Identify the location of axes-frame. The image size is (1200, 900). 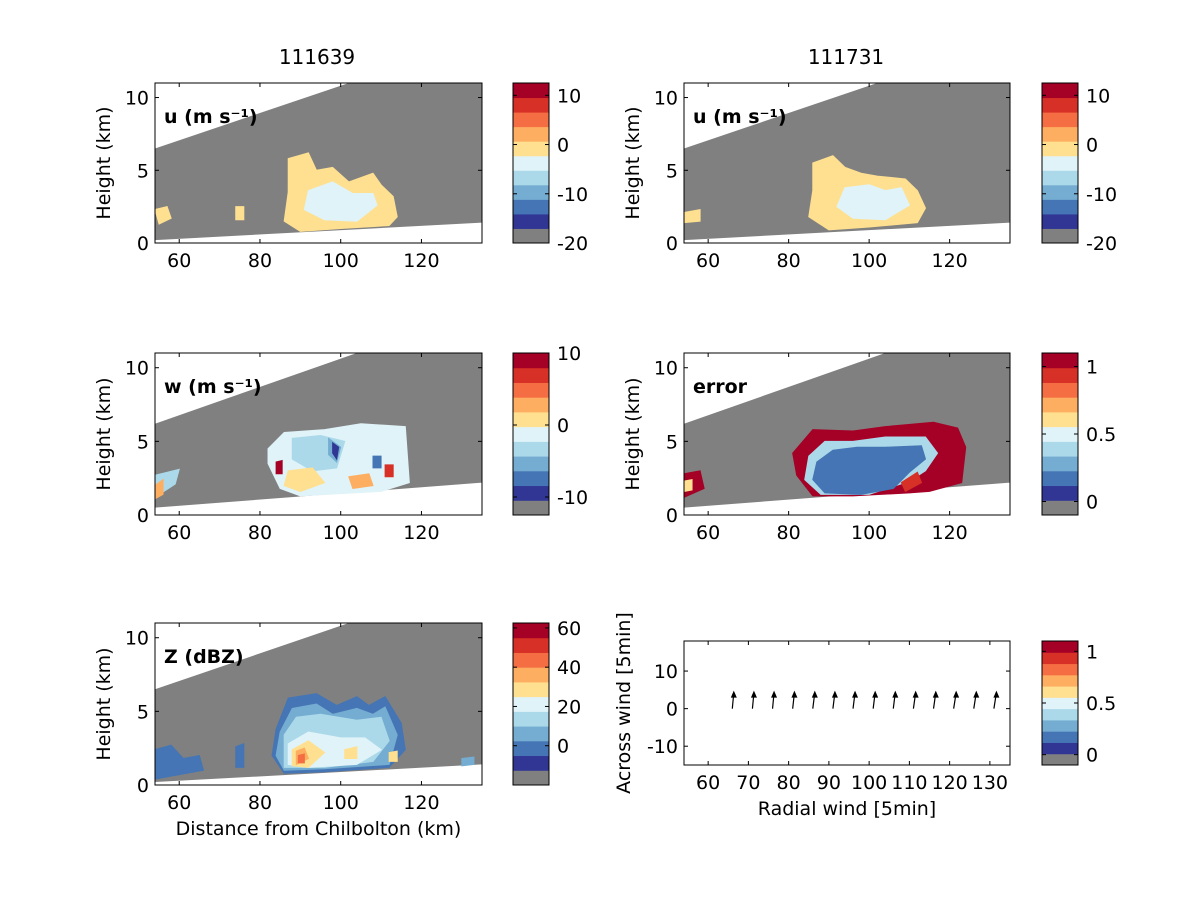
(847, 703).